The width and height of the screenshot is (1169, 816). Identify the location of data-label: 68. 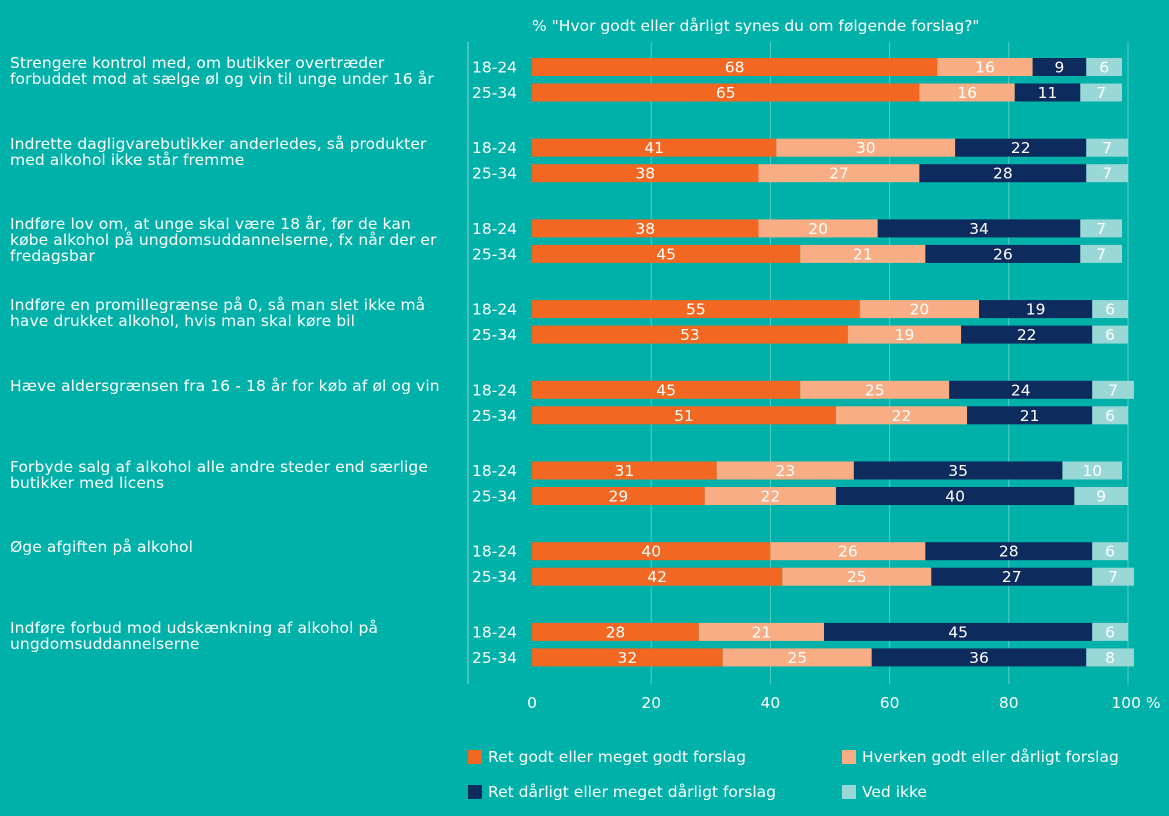
(735, 68).